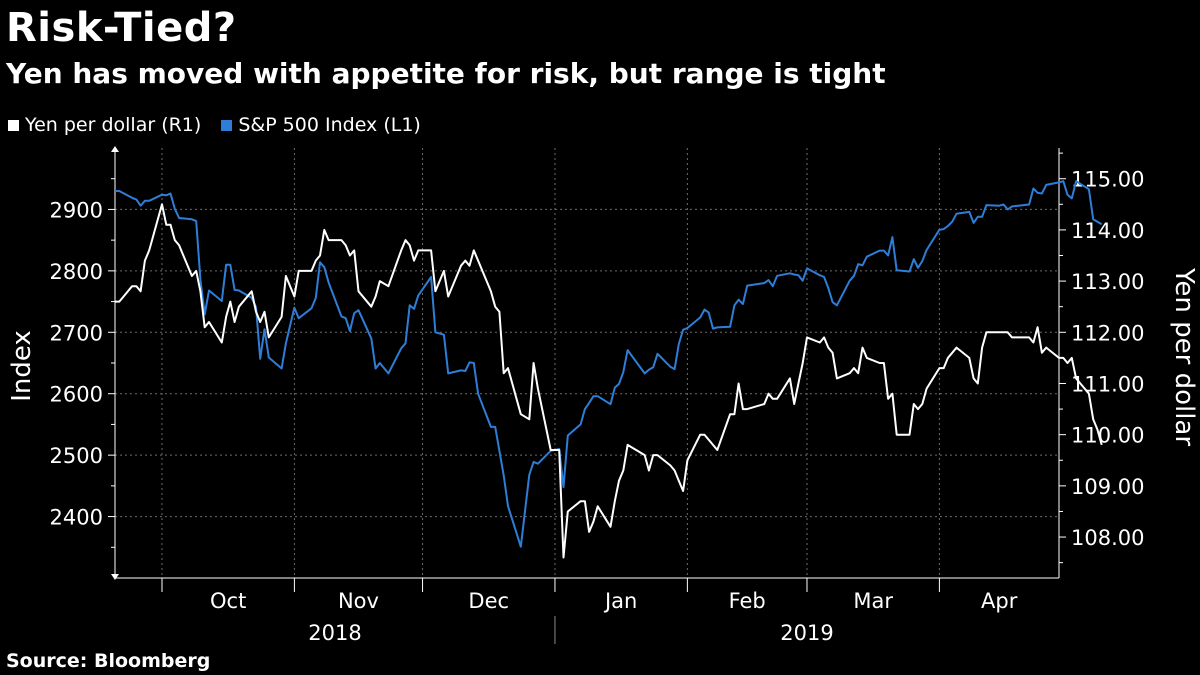 This screenshot has width=1200, height=675. I want to click on right-tick-label: 112.00, so click(1107, 333).